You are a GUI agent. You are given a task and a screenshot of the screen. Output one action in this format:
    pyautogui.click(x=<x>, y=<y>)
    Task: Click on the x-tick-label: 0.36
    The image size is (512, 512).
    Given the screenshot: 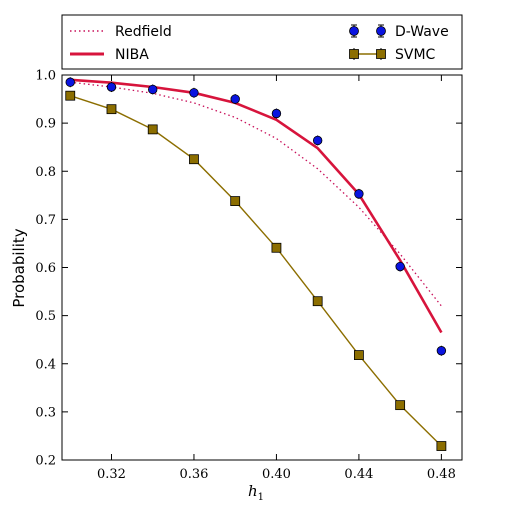 What is the action you would take?
    pyautogui.click(x=193, y=474)
    